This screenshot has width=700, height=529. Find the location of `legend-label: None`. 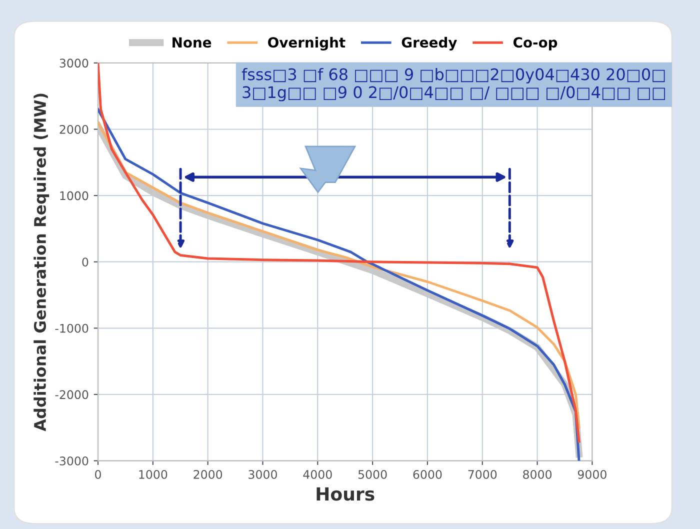

legend-label: None is located at coordinates (192, 42).